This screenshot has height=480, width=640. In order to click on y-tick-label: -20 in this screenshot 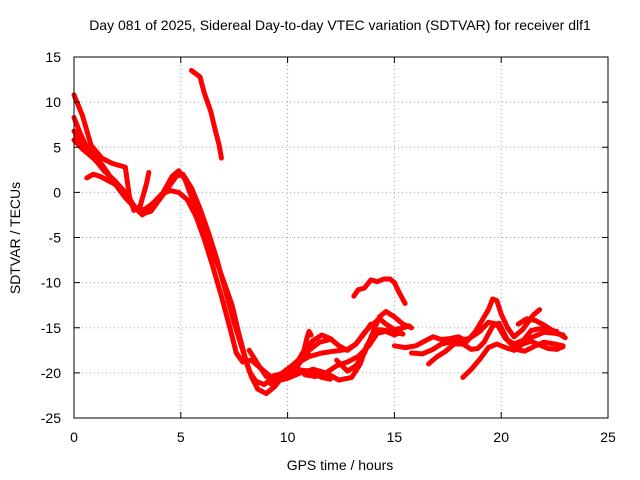, I will do `click(51, 373)`.